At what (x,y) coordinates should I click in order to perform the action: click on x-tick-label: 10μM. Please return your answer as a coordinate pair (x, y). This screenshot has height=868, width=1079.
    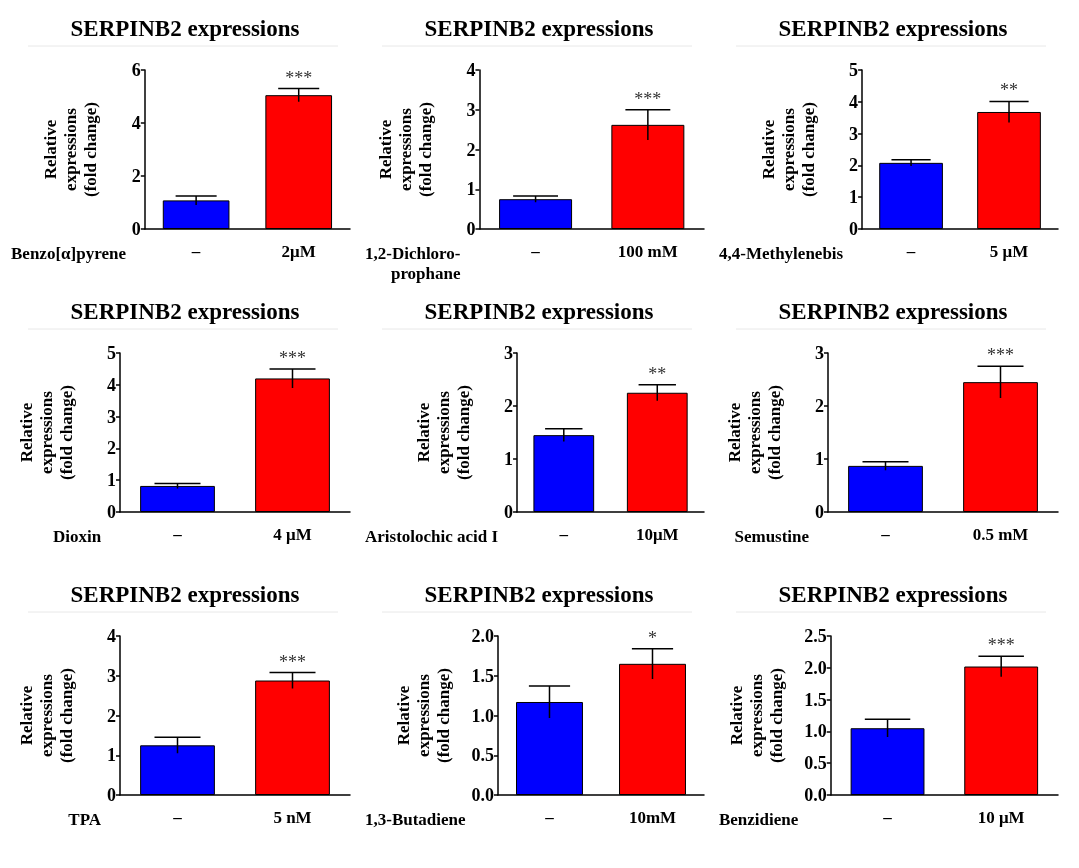
    Looking at the image, I should click on (657, 534).